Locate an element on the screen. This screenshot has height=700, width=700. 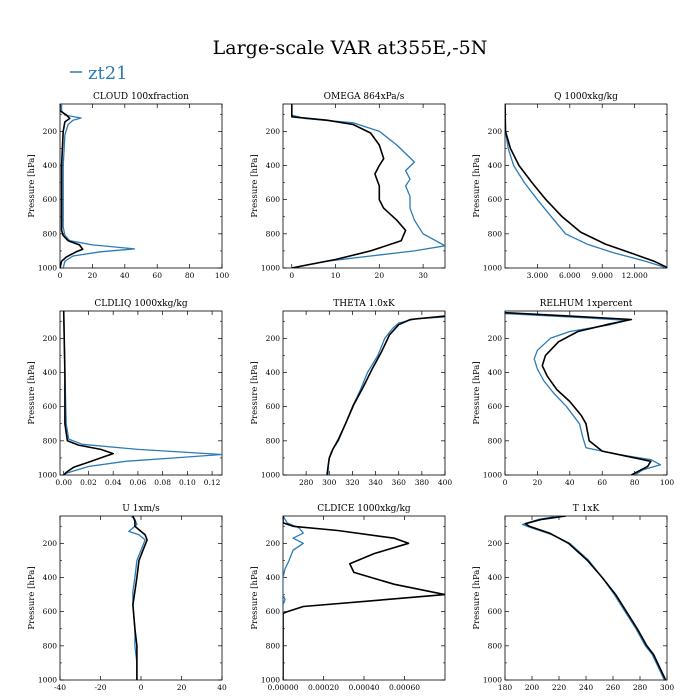
figure-title: Large-scale VAR at355E,-5N is located at coordinates (350, 48).